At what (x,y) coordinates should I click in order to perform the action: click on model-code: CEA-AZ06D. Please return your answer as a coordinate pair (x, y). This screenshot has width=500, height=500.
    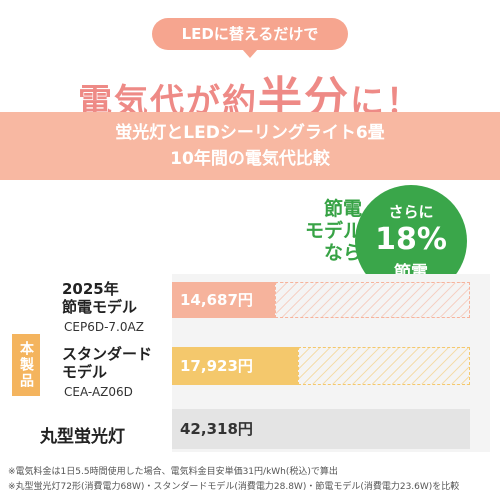
    Looking at the image, I should click on (98, 392).